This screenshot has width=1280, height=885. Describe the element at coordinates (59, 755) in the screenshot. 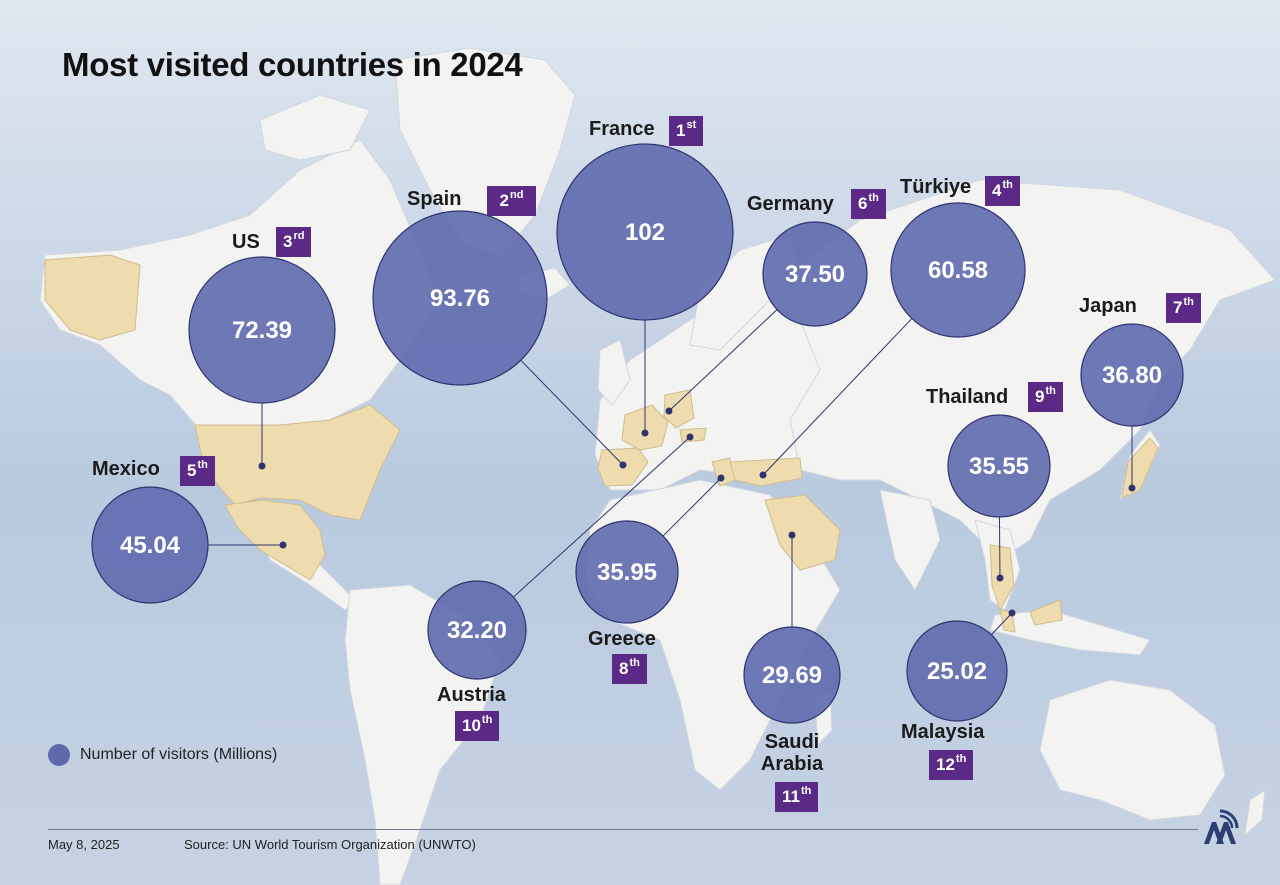

I see `legend-bubble-icon` at that location.